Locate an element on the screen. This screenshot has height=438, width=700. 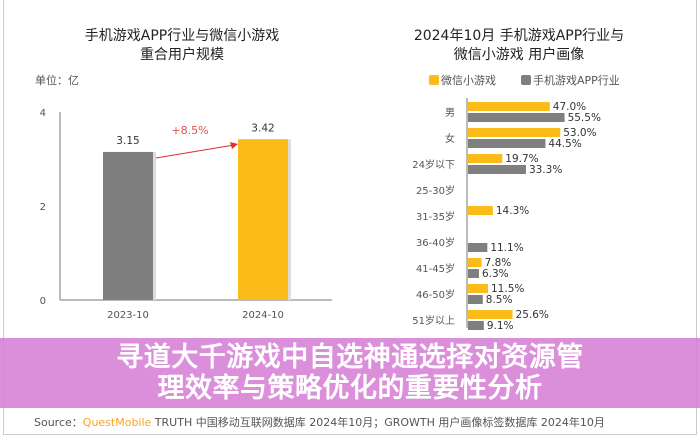
y-tick-label: 2 is located at coordinates (43, 207).